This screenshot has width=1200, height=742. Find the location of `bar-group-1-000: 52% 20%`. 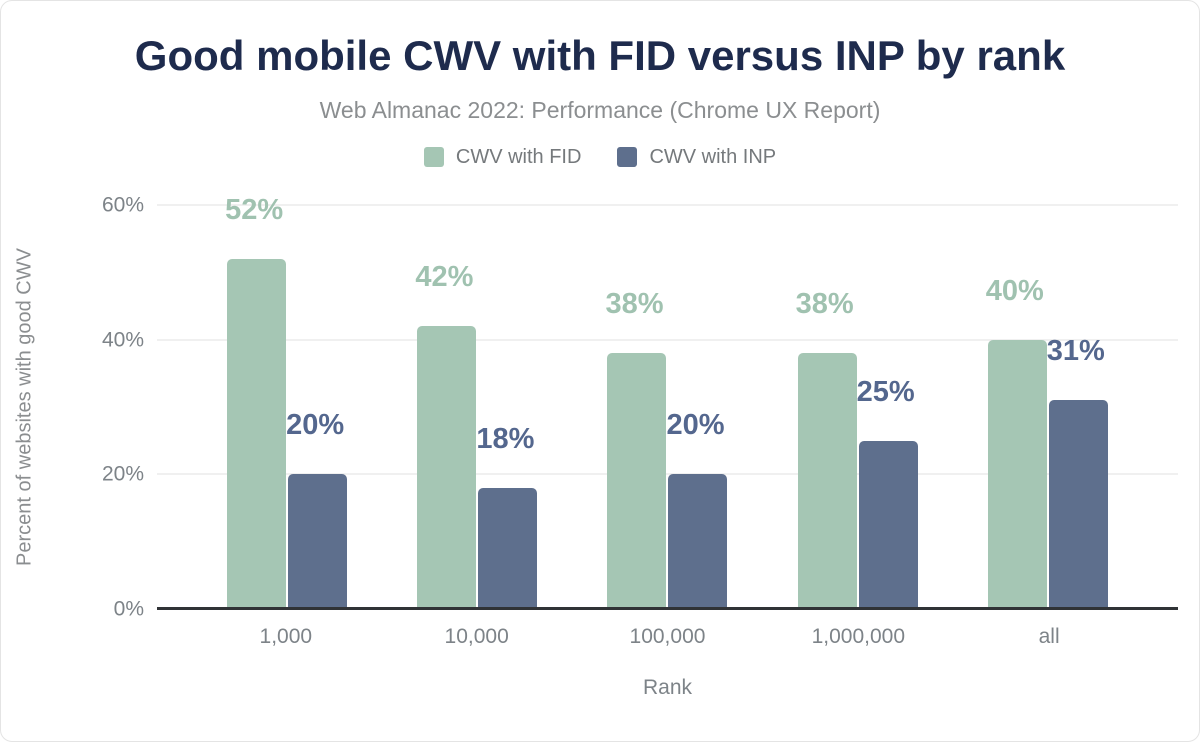

bar-group-1-000: 52% 20% is located at coordinates (286, 402).